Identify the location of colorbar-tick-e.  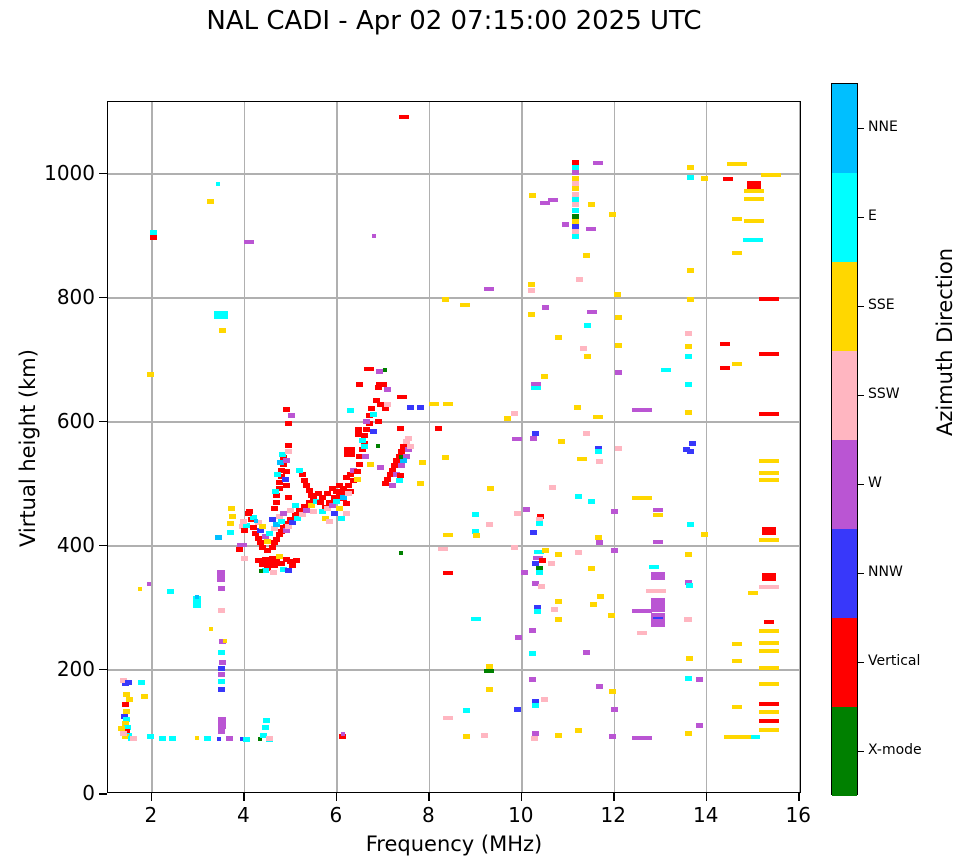
(861, 217).